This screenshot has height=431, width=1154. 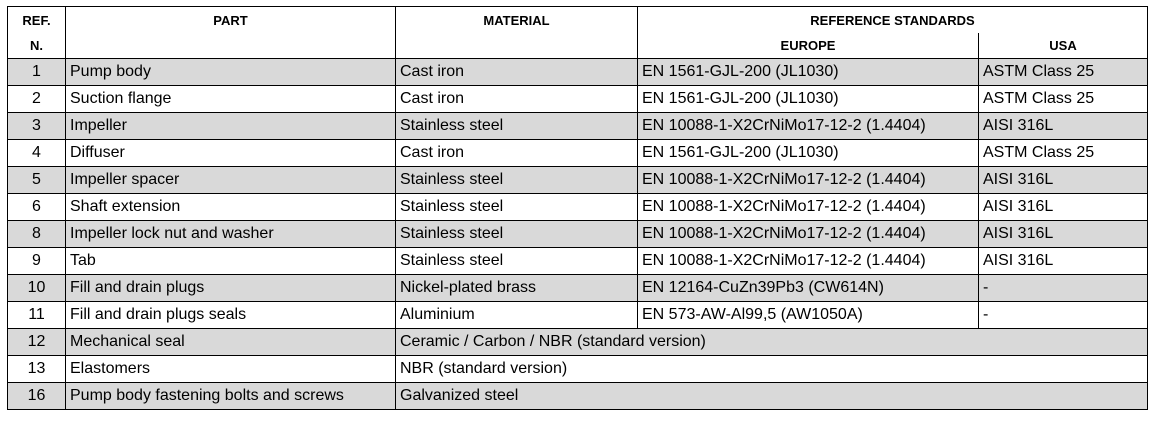 I want to click on material: NBR (standard version), so click(x=771, y=369).